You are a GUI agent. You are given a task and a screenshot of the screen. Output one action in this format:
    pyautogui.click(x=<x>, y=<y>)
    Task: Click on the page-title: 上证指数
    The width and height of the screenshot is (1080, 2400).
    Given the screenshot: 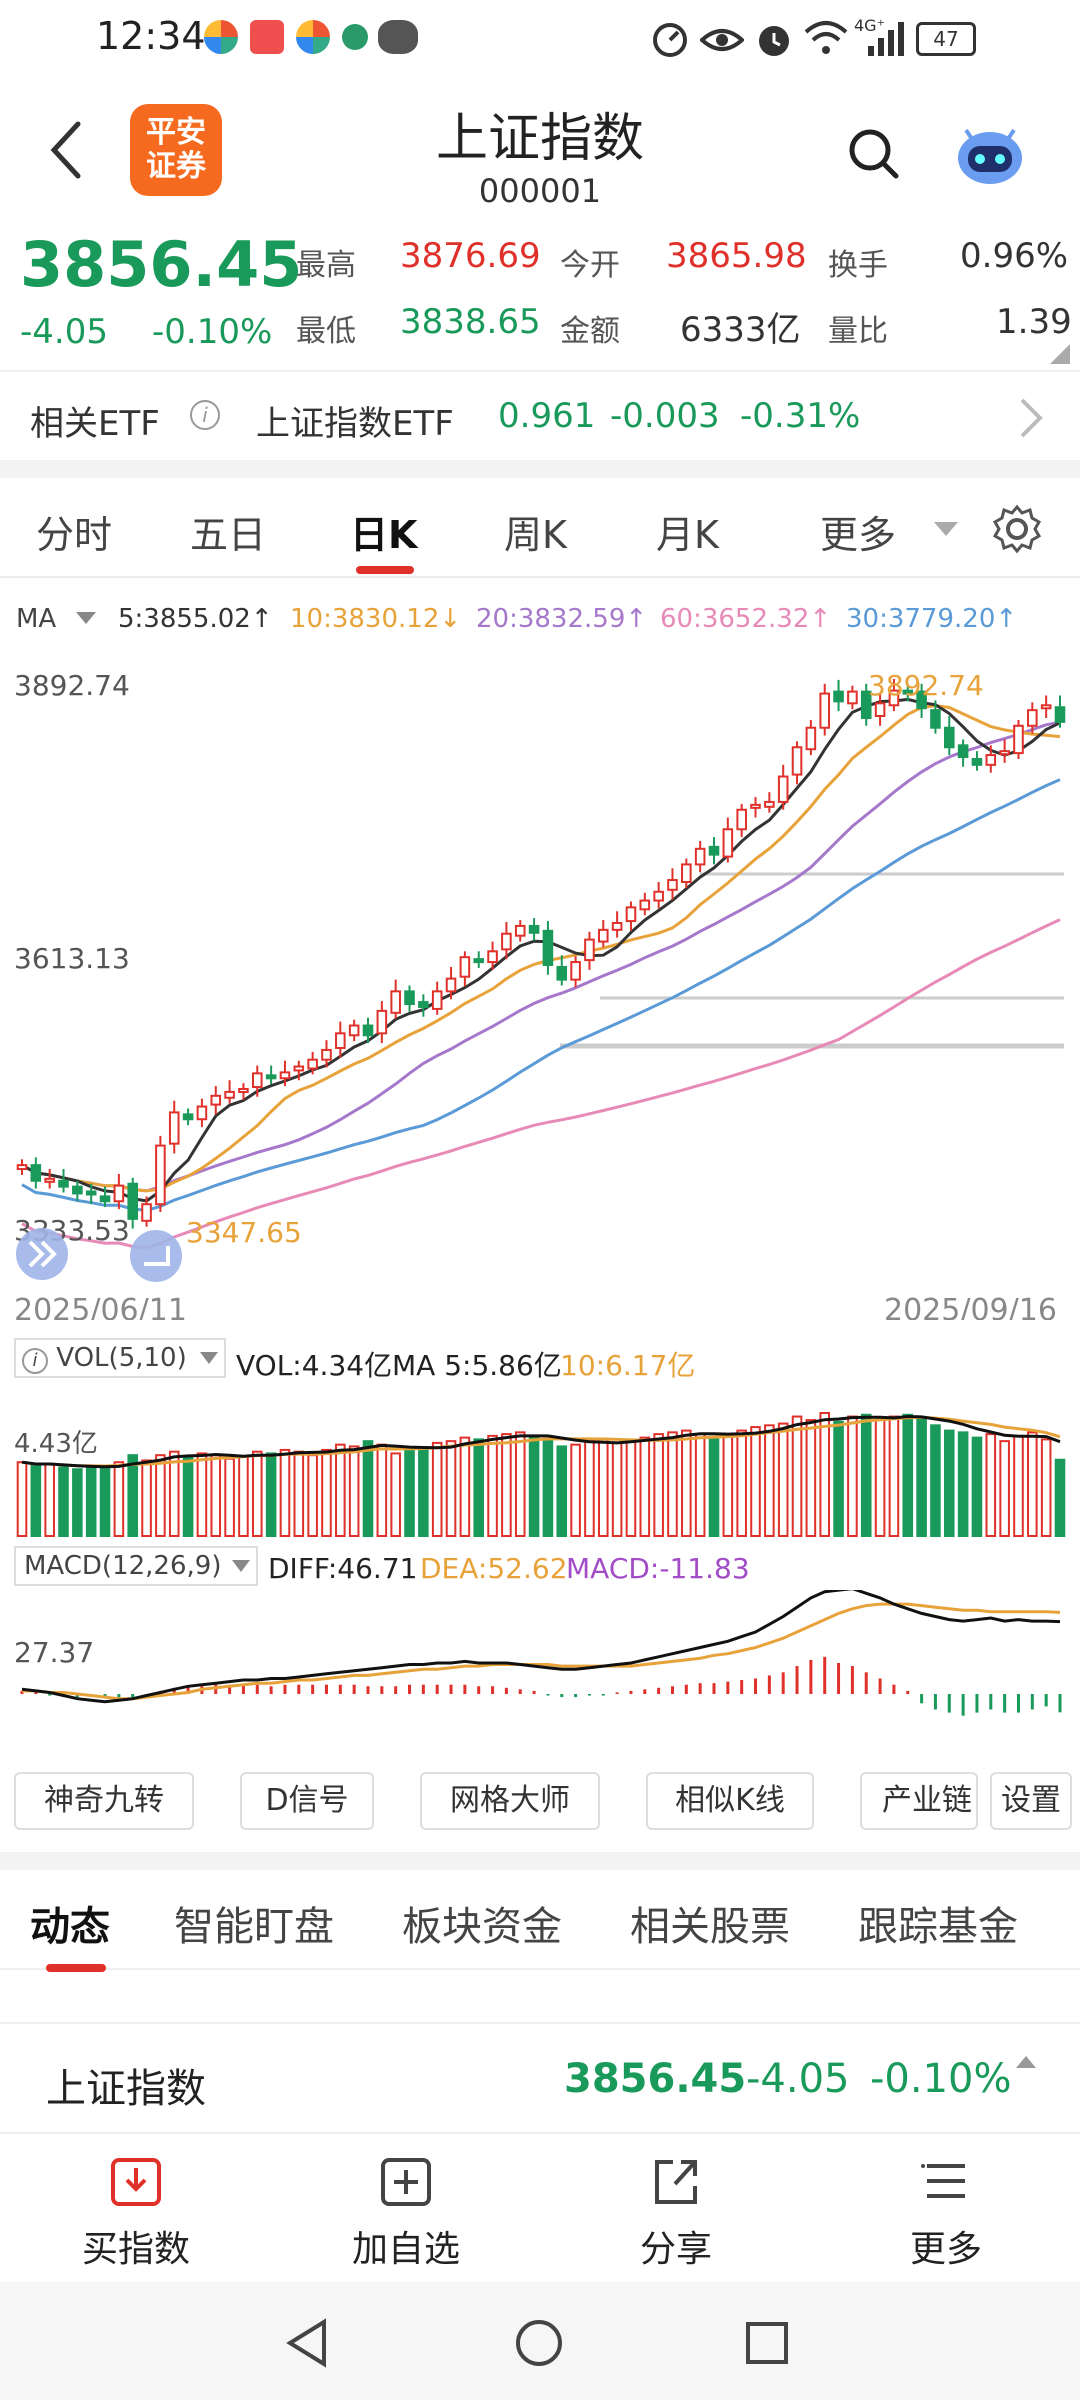 What is the action you would take?
    pyautogui.click(x=539, y=139)
    